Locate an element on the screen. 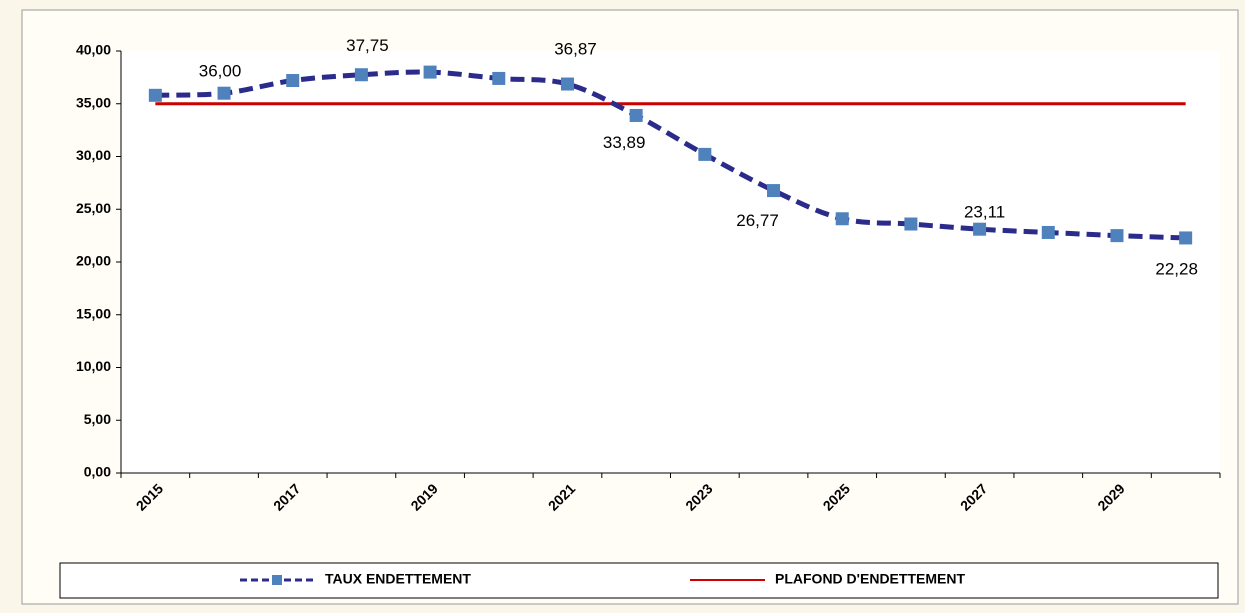  y-tick-label: 15,00 is located at coordinates (93, 313).